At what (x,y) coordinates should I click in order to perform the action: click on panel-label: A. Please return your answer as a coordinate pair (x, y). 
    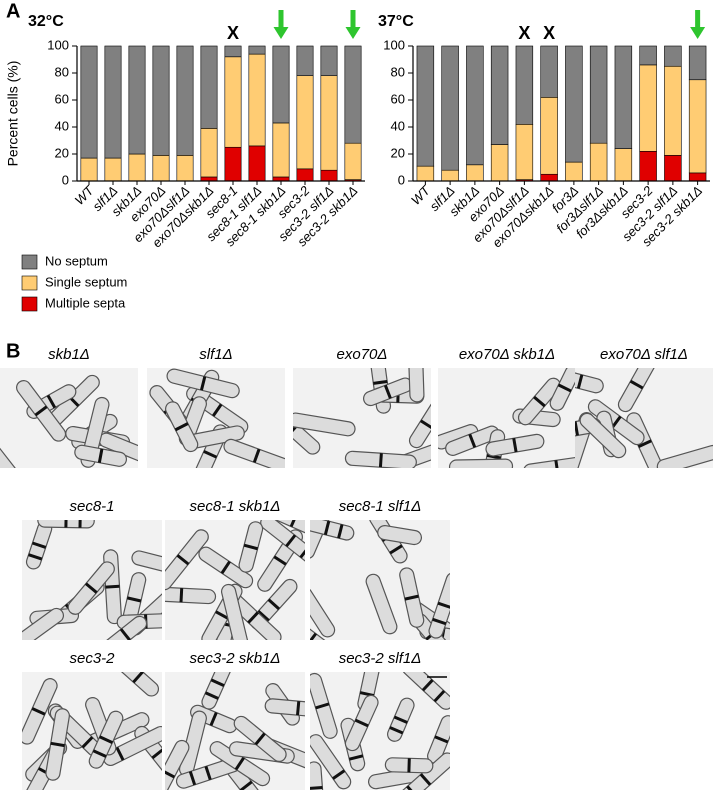
    Looking at the image, I should click on (13, 11).